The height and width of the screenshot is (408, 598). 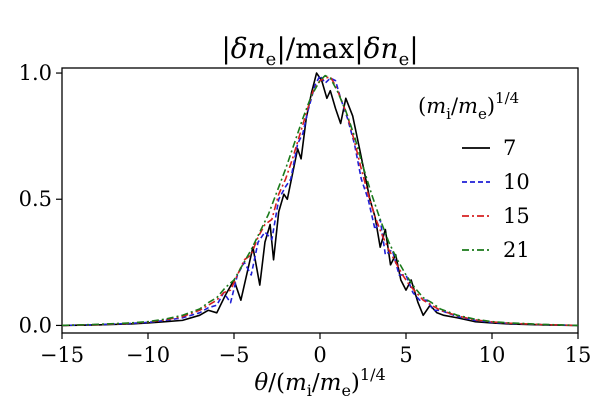 What do you see at coordinates (468, 106) in the screenshot?
I see `legend-title: (mi/me)1/4` at bounding box center [468, 106].